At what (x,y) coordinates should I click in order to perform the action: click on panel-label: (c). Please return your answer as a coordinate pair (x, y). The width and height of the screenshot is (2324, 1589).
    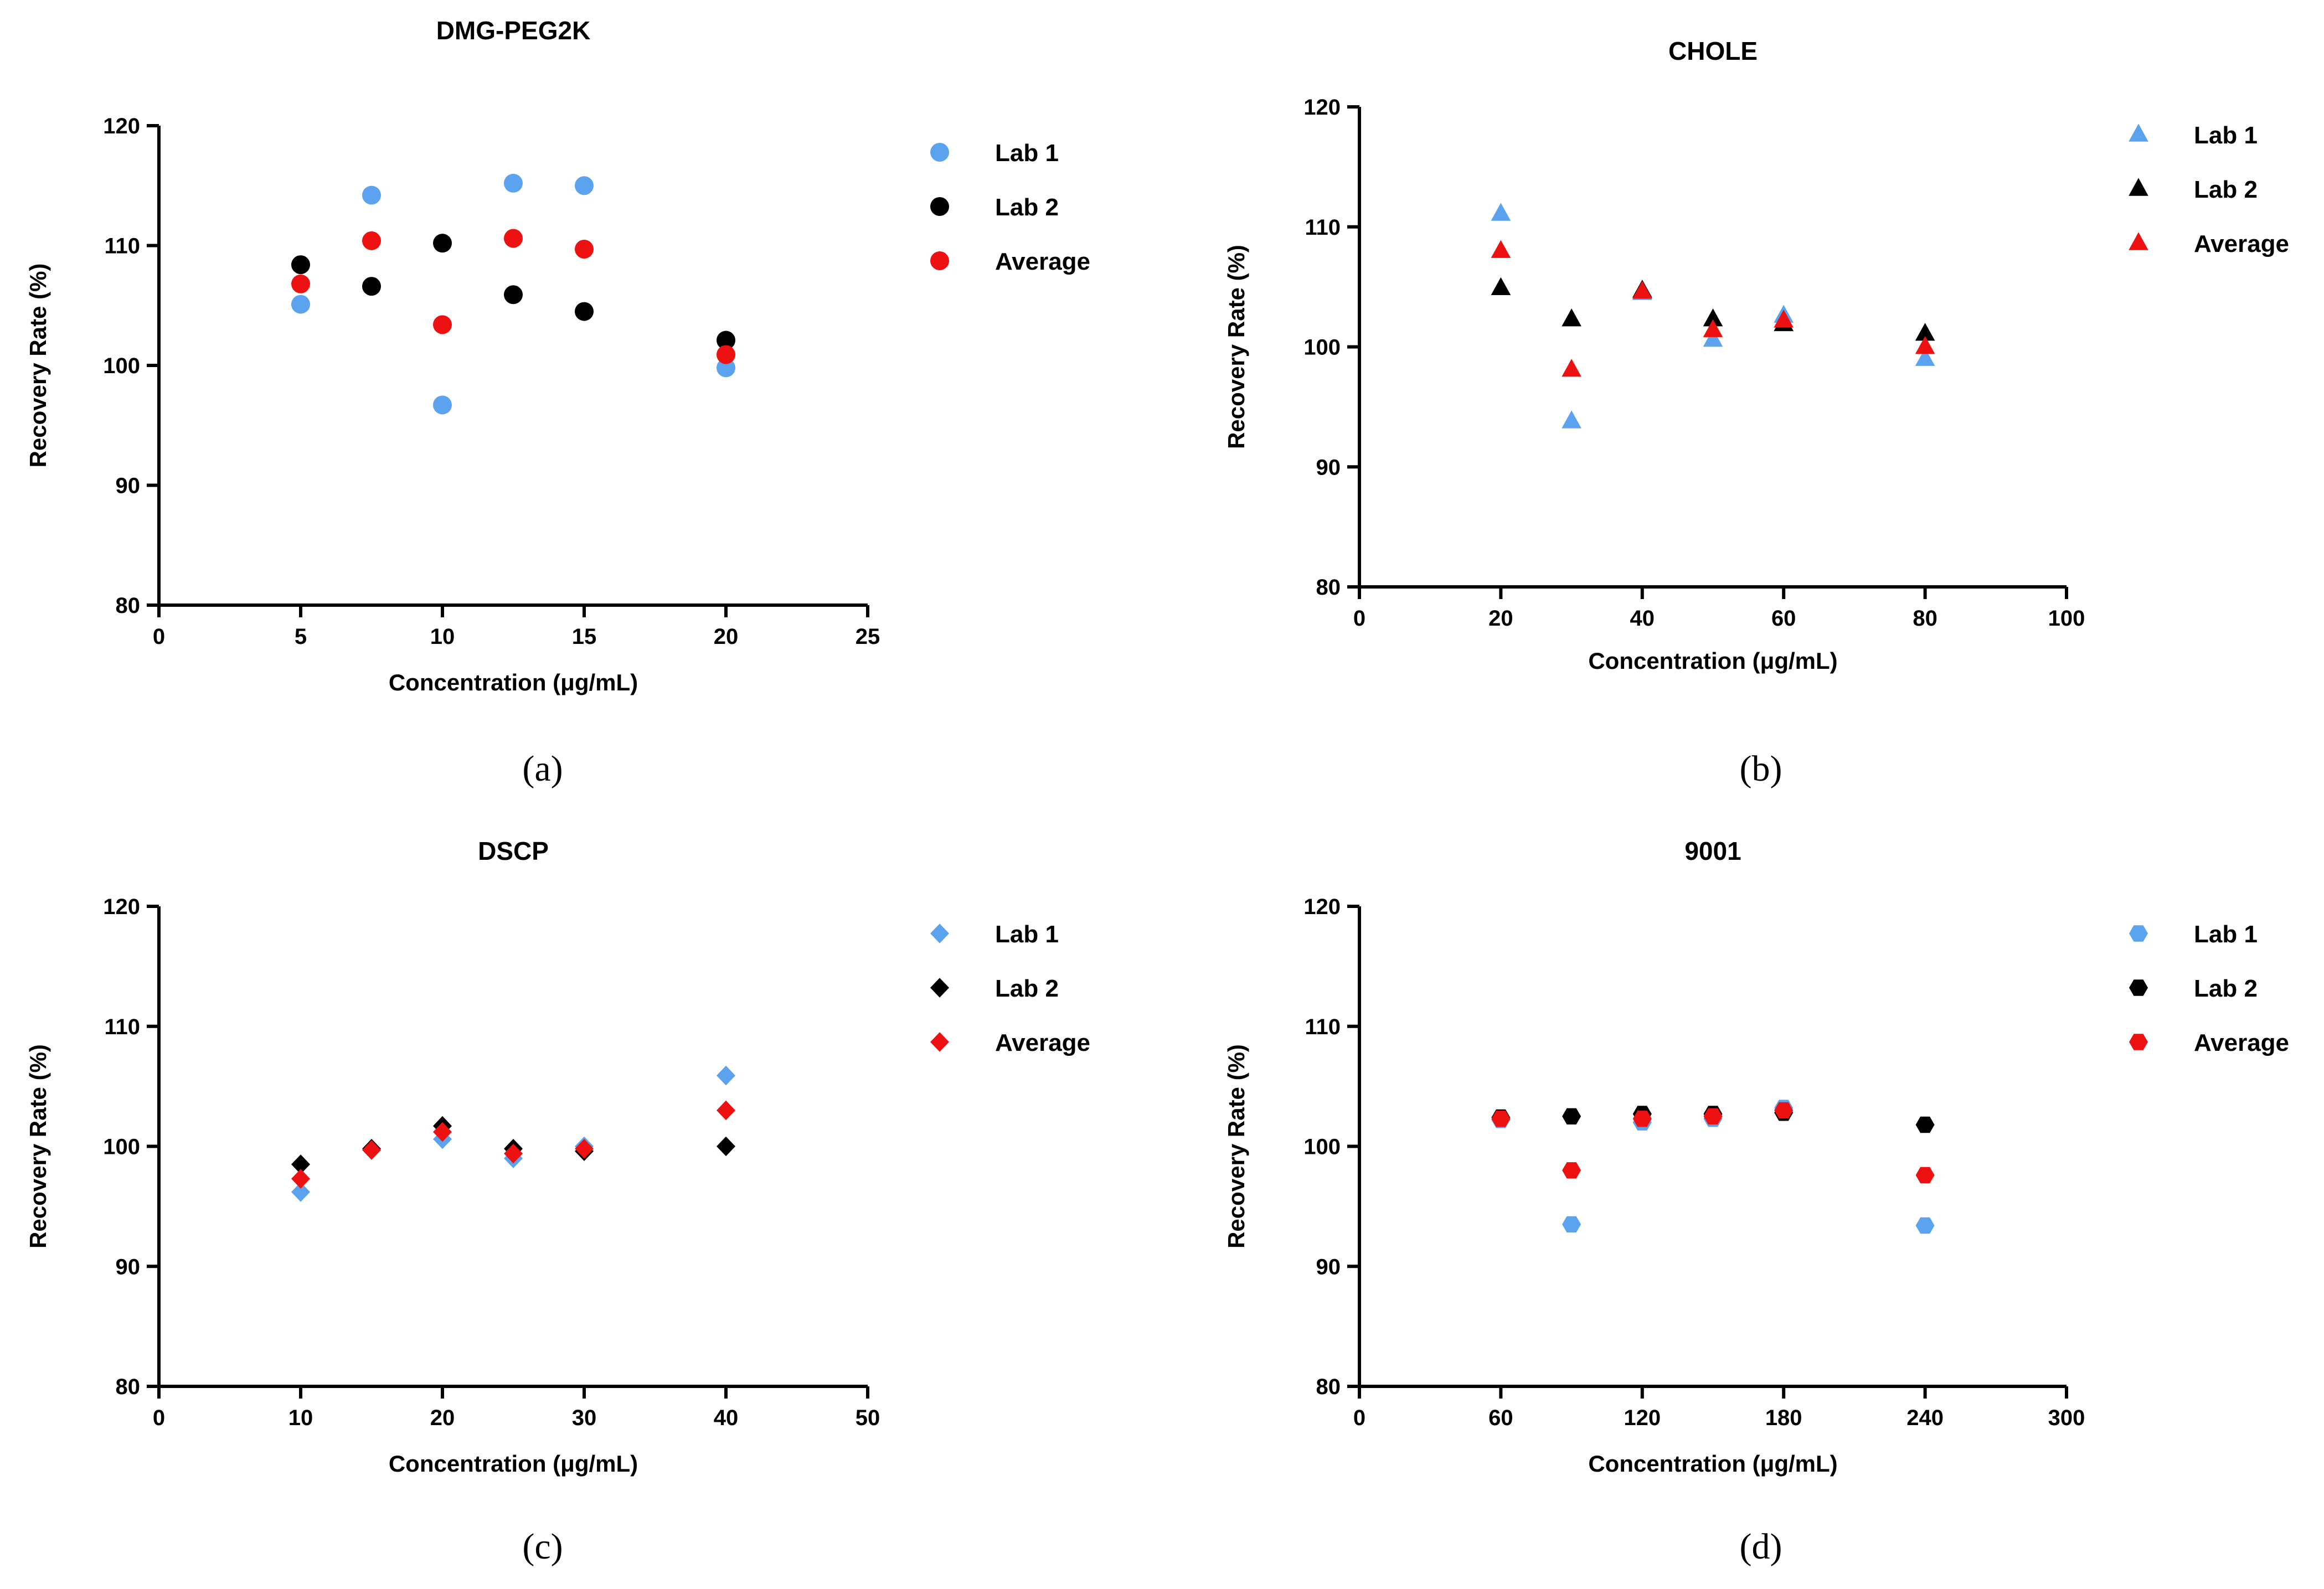
    Looking at the image, I should click on (542, 1546).